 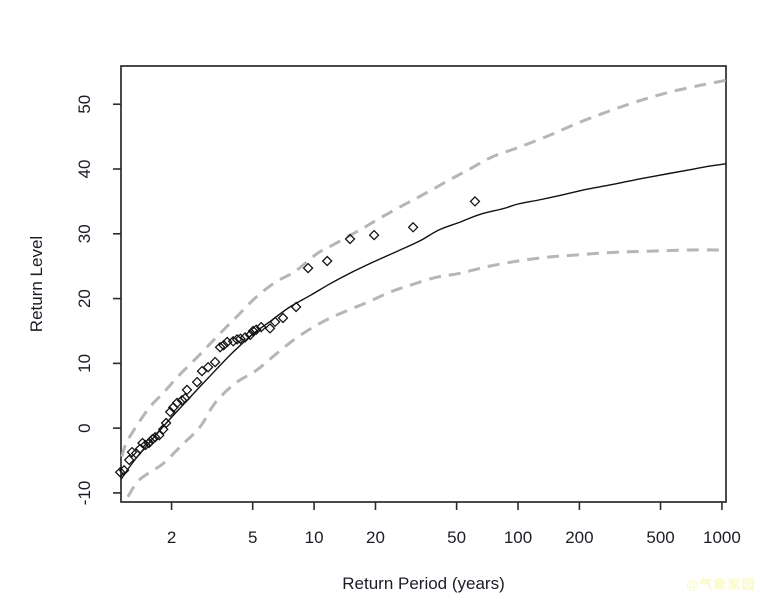 What do you see at coordinates (375, 537) in the screenshot?
I see `x-tick-label: 20` at bounding box center [375, 537].